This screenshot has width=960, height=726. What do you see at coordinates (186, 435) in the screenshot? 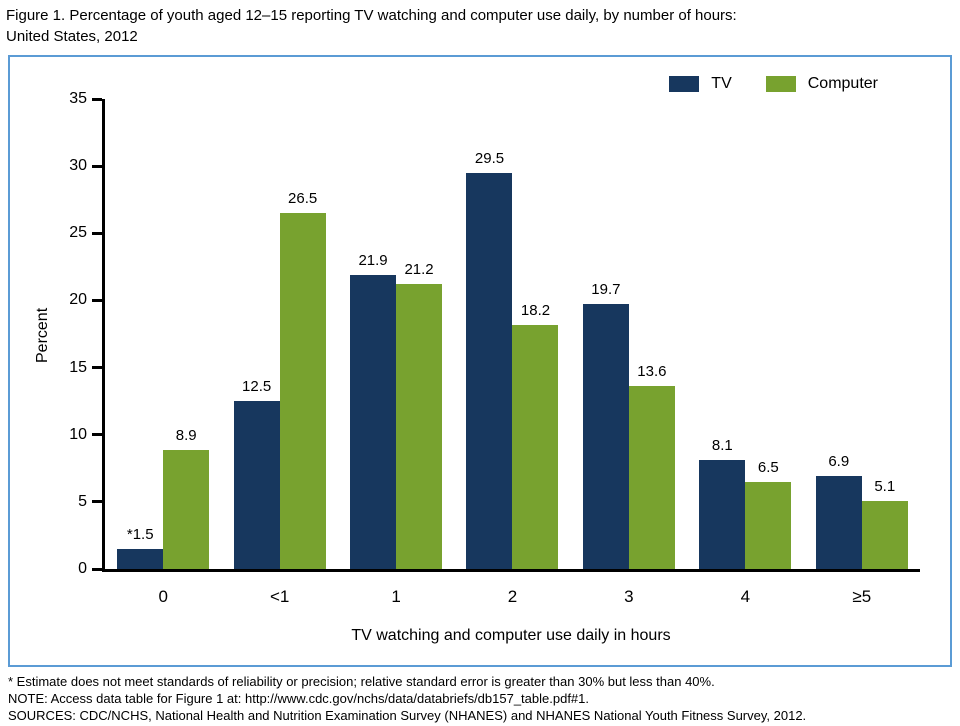
I see `bar-value-label: 8.9` at bounding box center [186, 435].